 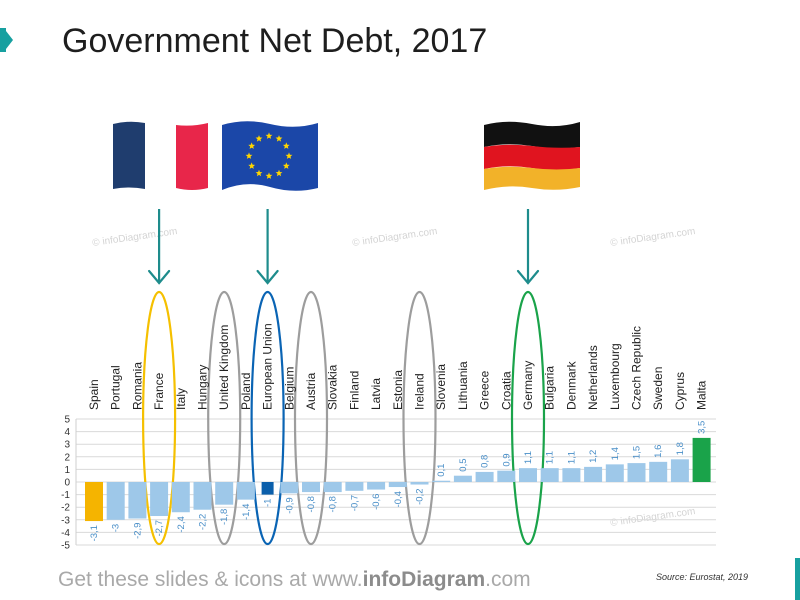 I want to click on data-label: 0,5, so click(x=463, y=464).